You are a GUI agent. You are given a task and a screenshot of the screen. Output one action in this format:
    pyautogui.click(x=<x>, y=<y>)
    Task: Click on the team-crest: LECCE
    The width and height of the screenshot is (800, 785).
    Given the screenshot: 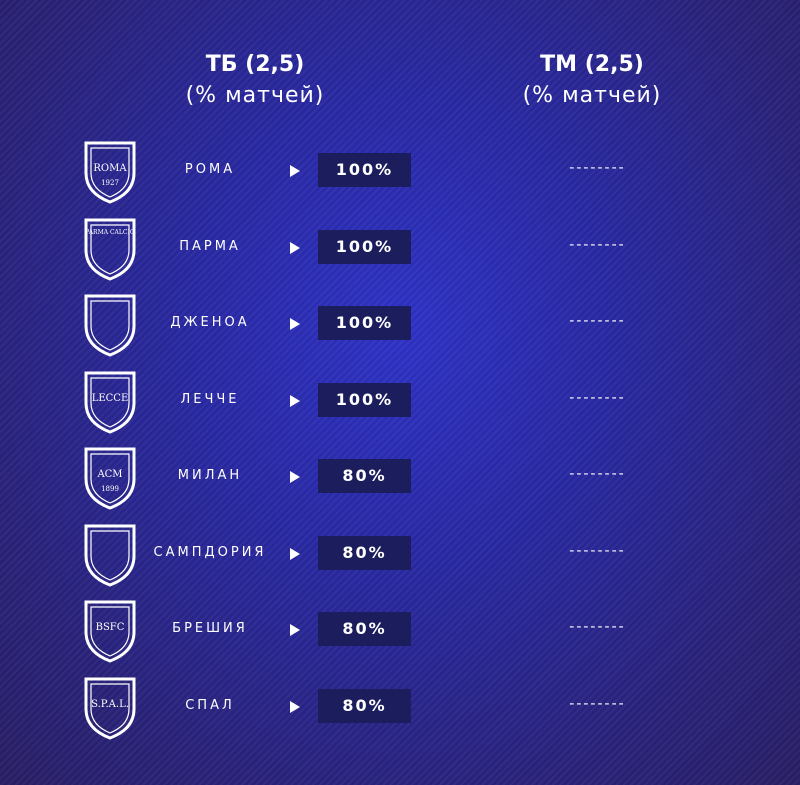 What is the action you would take?
    pyautogui.click(x=110, y=402)
    